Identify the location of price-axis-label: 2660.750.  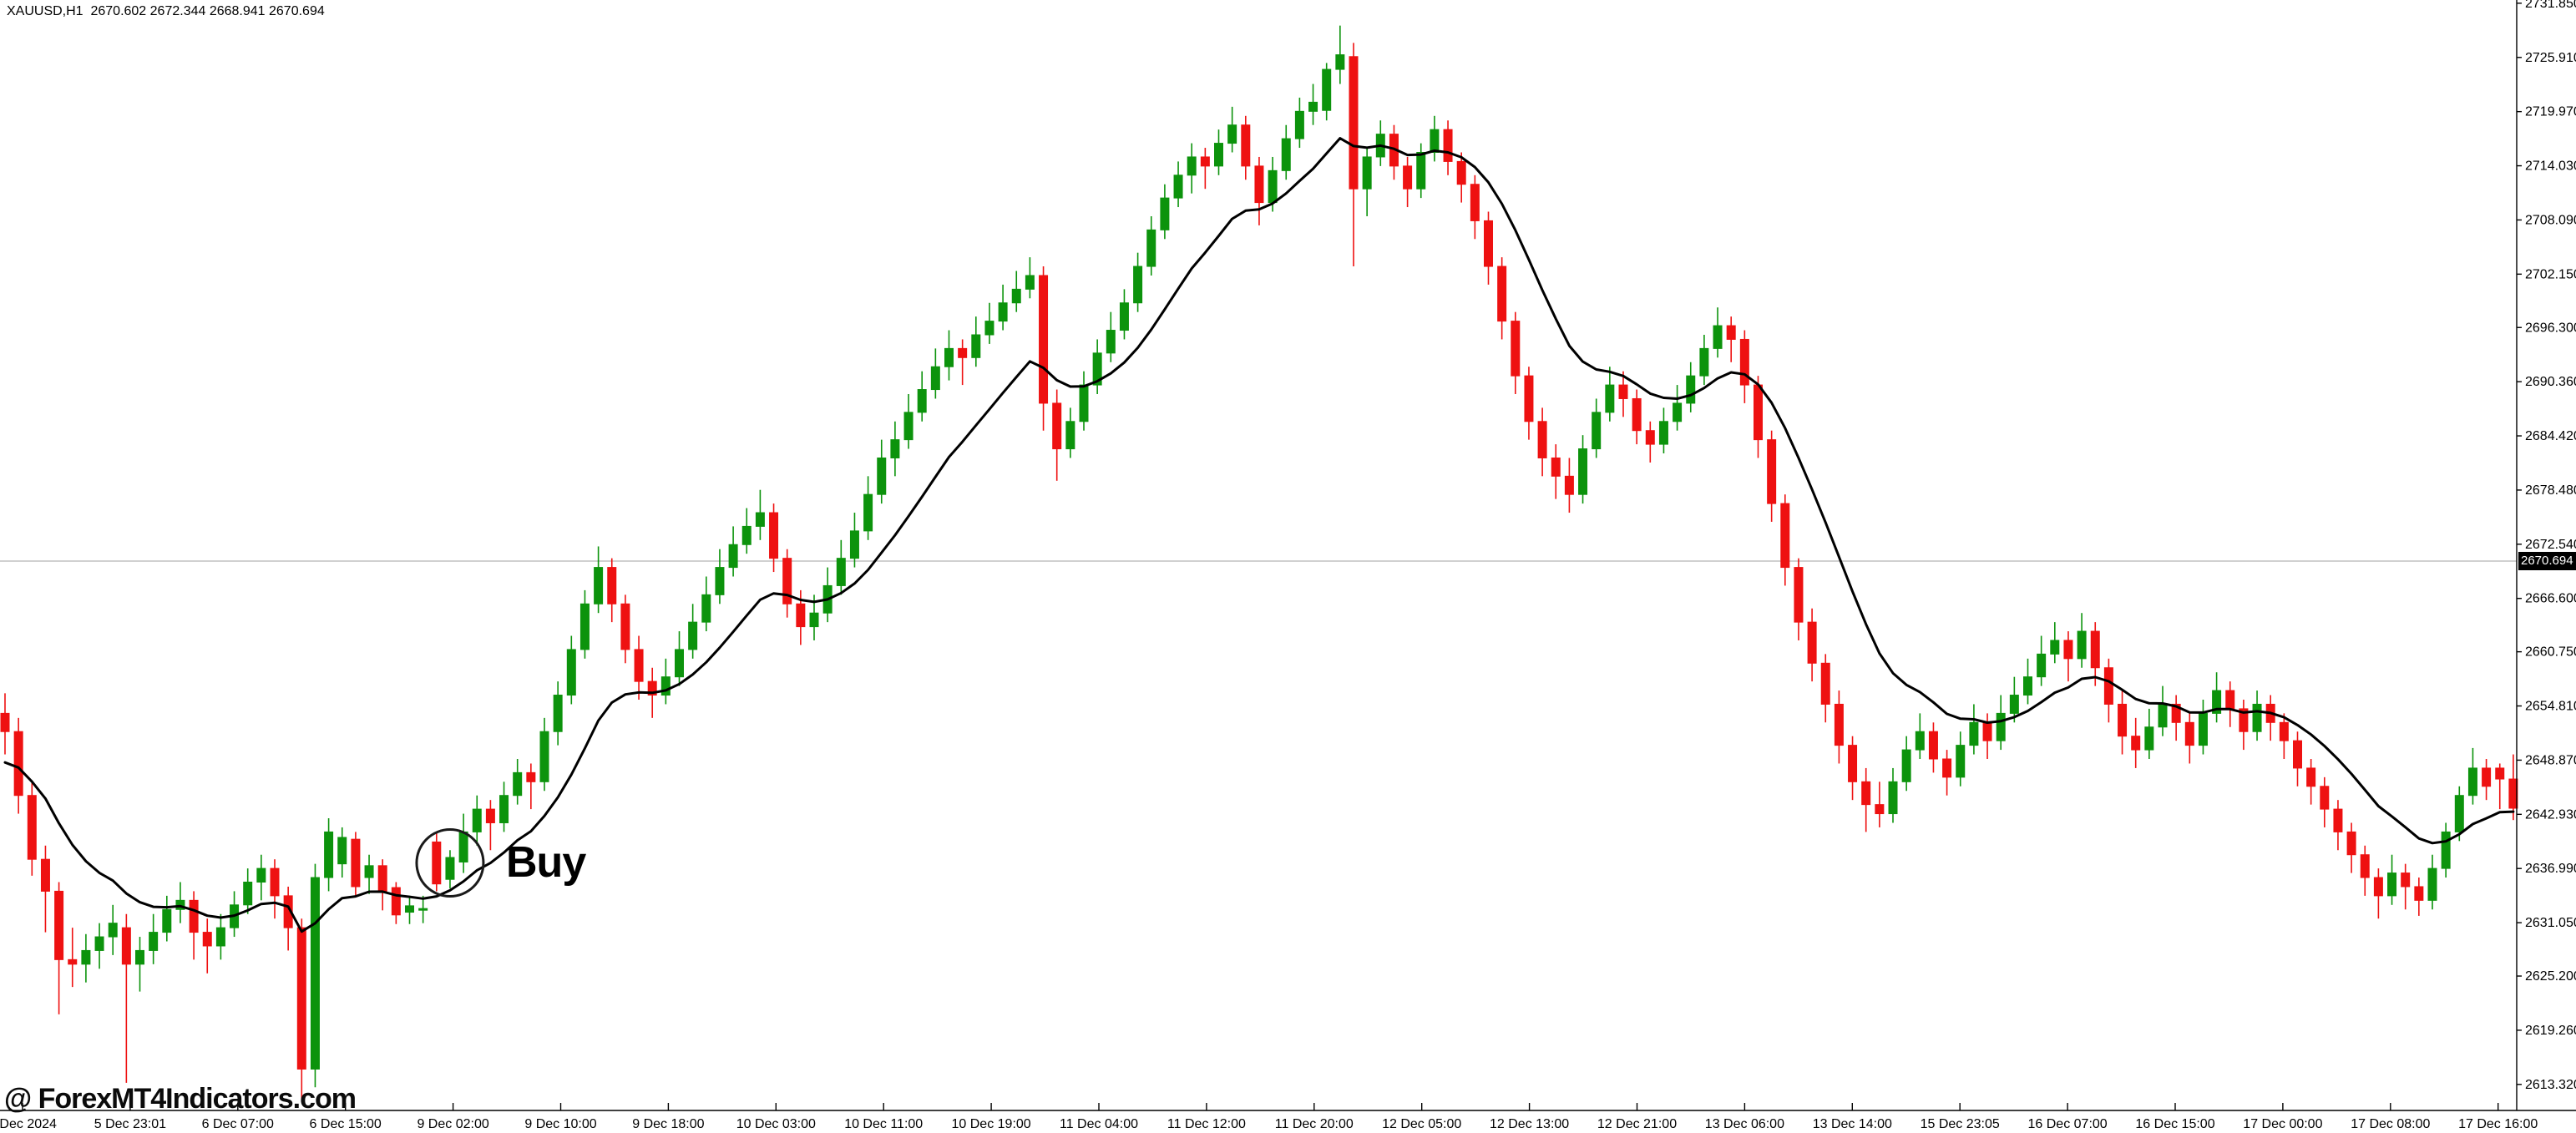
(2550, 653).